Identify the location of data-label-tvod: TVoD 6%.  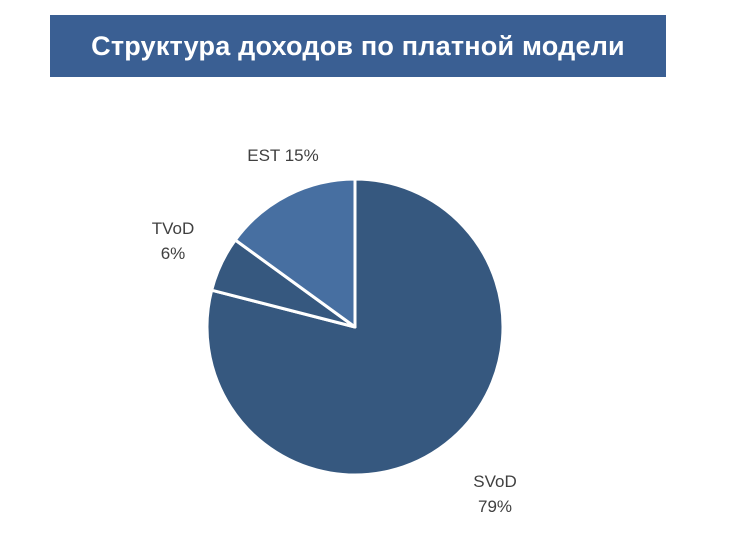
(173, 241).